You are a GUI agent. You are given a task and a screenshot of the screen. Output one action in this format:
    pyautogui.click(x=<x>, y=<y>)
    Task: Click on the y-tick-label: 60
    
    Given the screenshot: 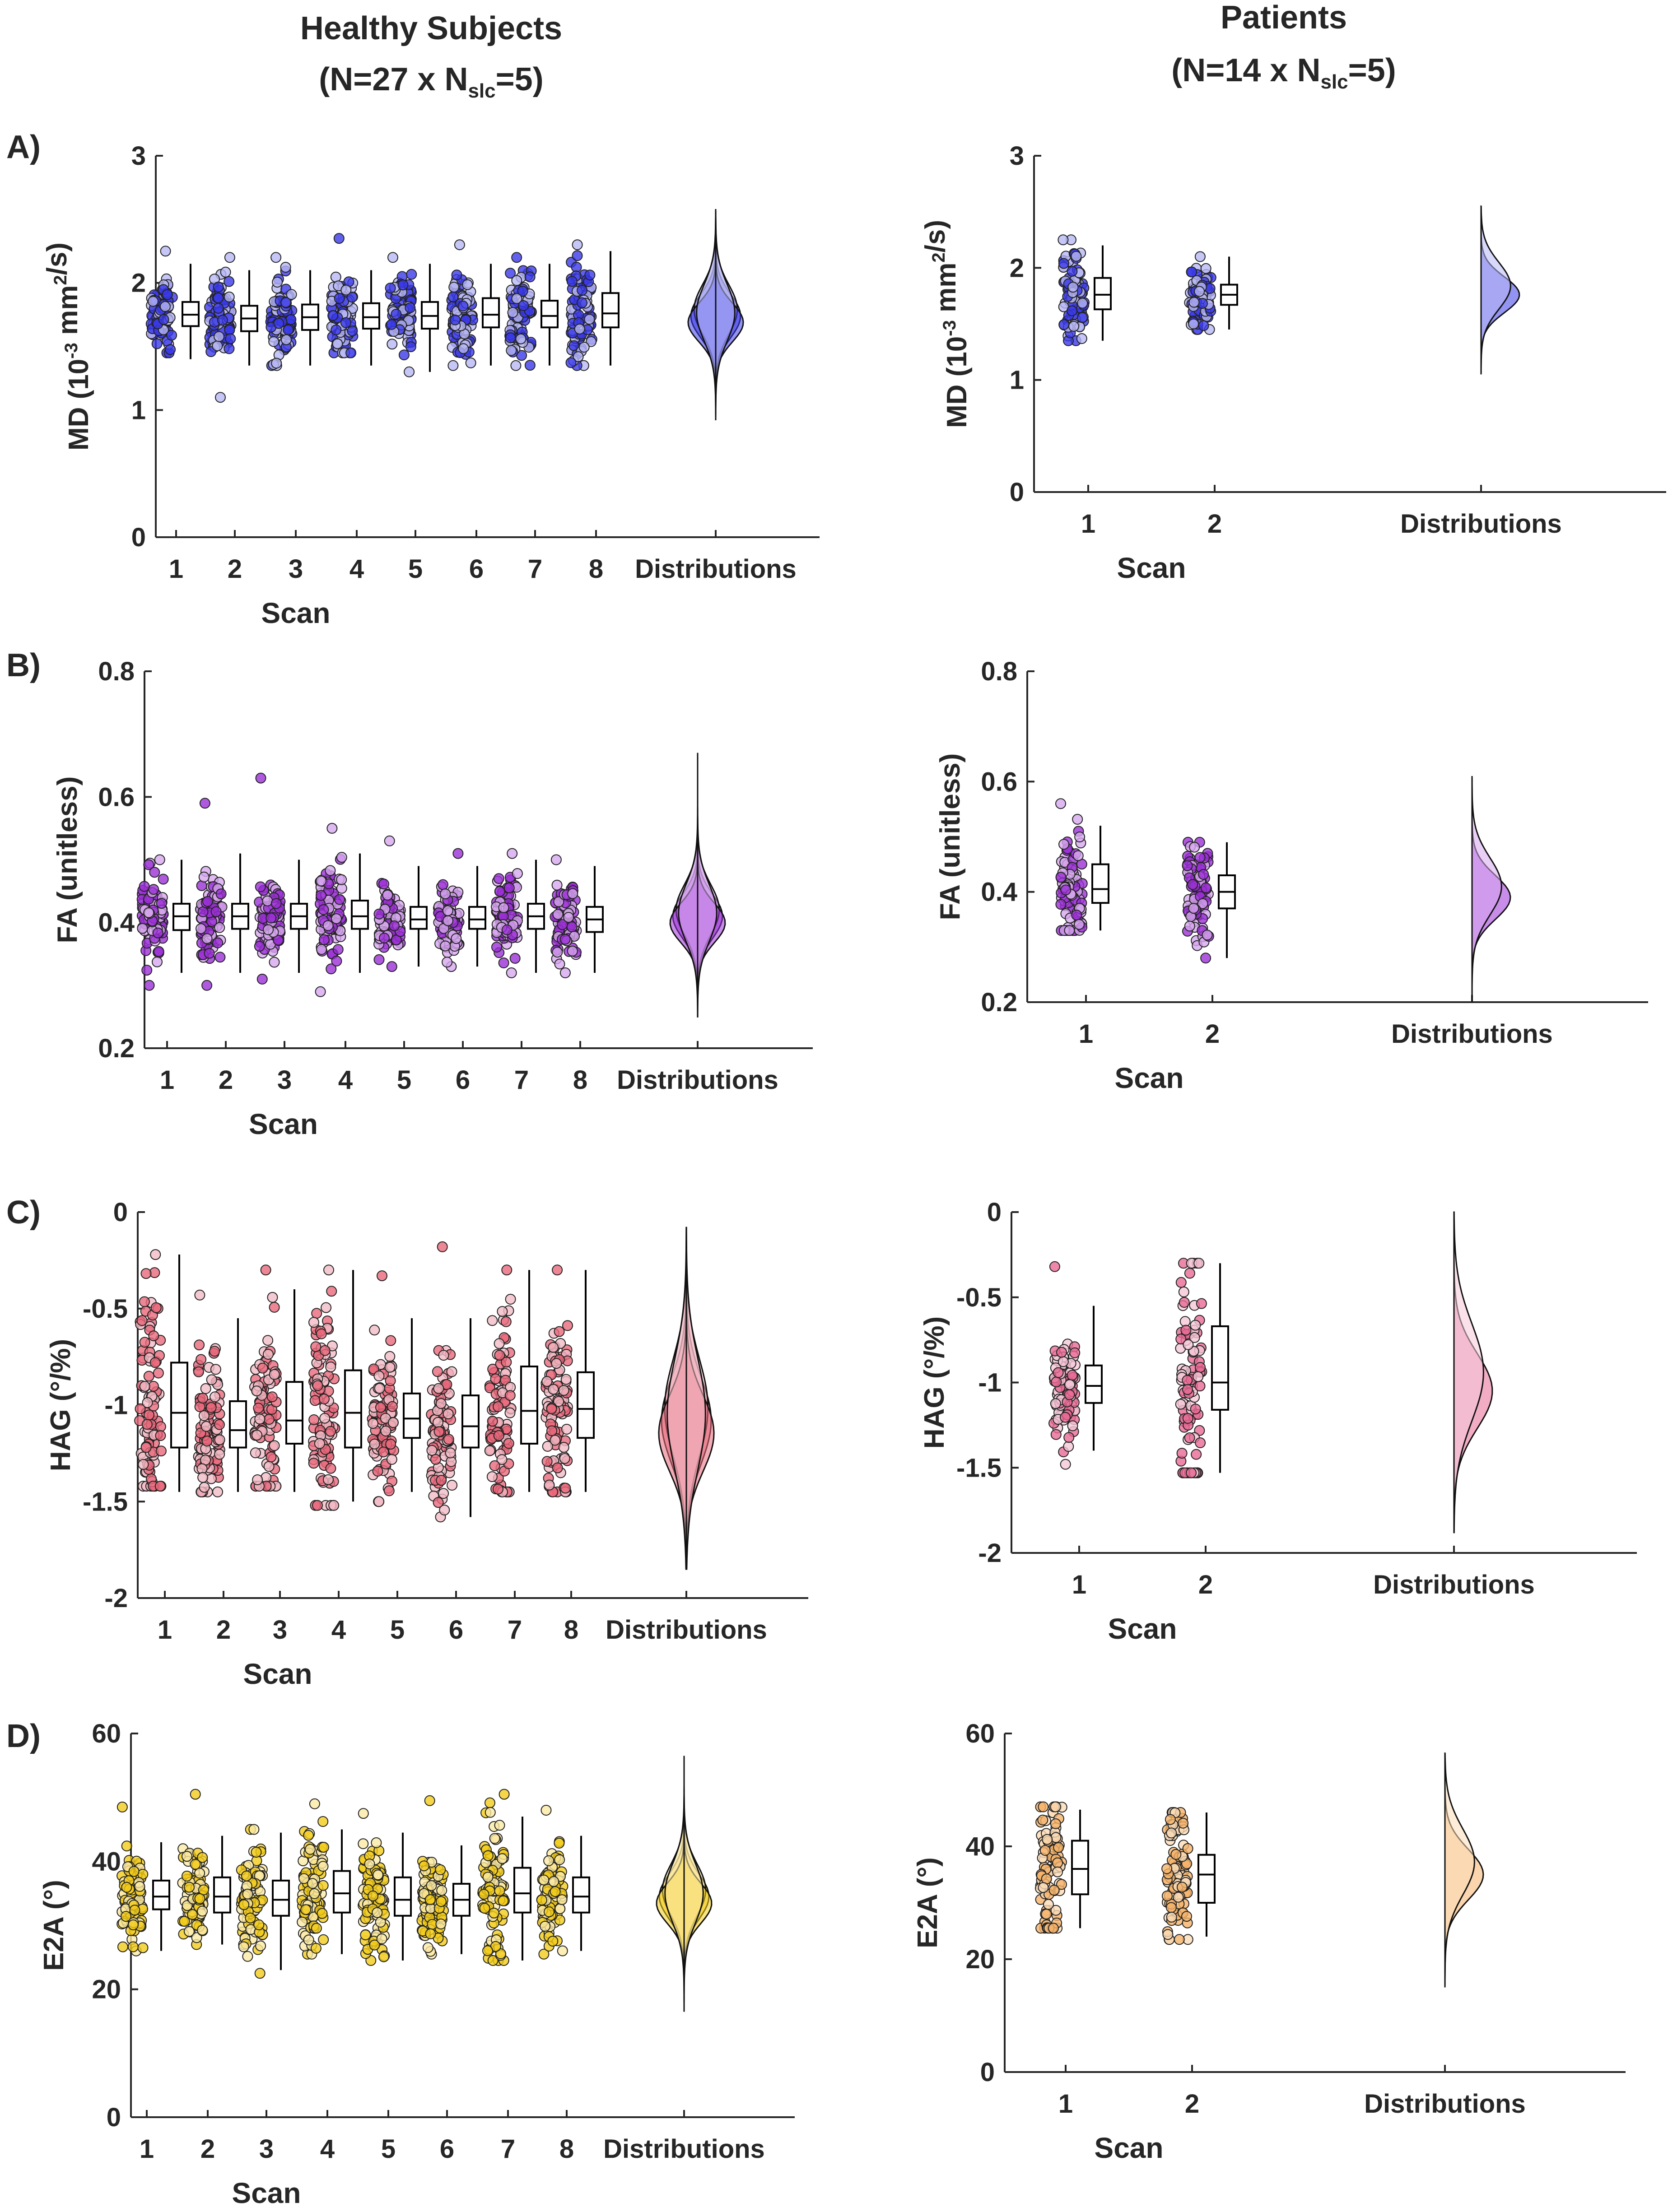 What is the action you would take?
    pyautogui.click(x=980, y=1733)
    